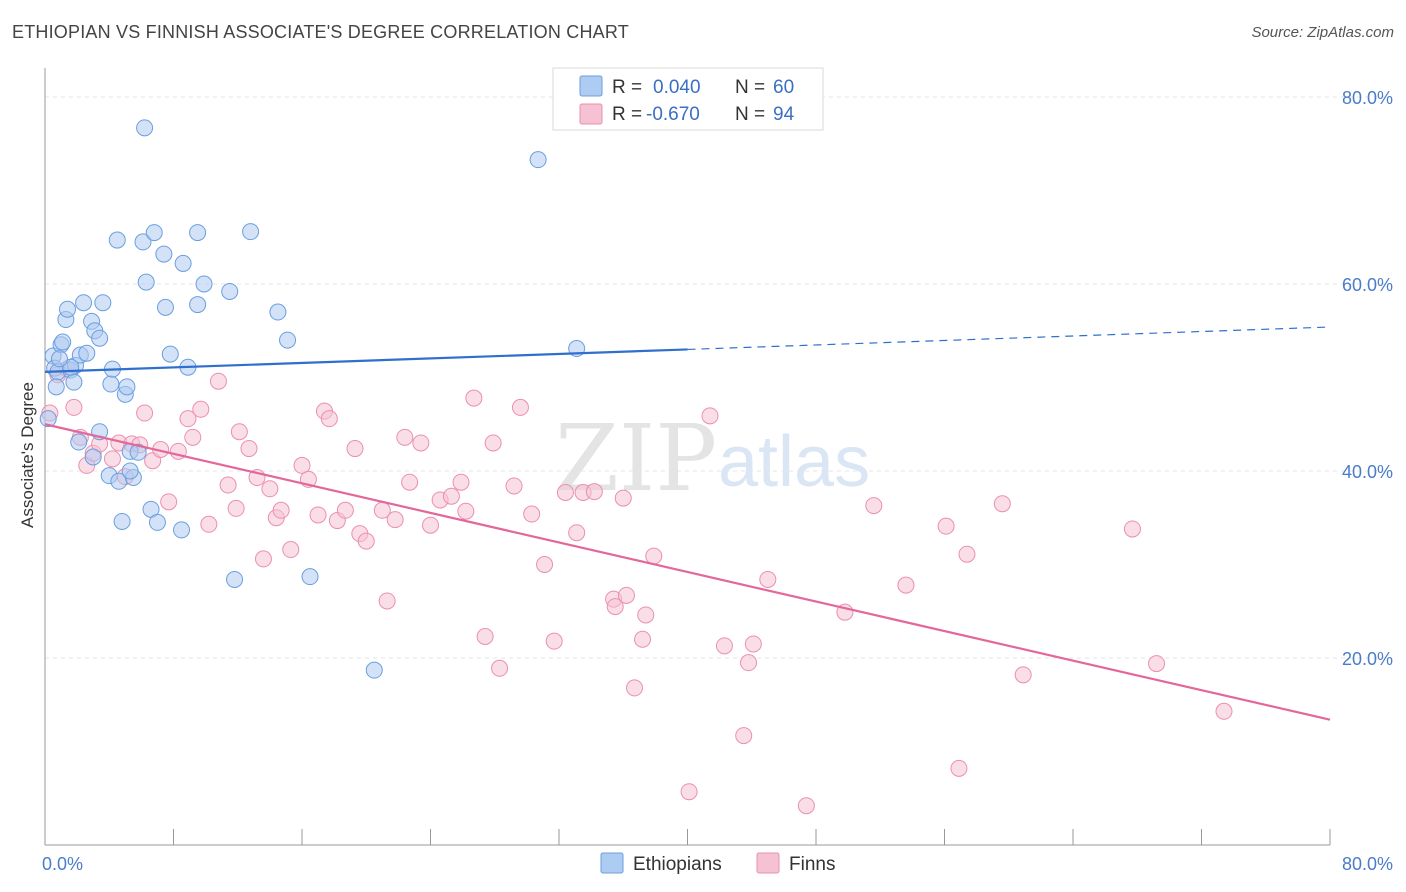  Describe the element at coordinates (783, 87) in the screenshot. I see `legend-n-value-ethiopians: 60` at that location.